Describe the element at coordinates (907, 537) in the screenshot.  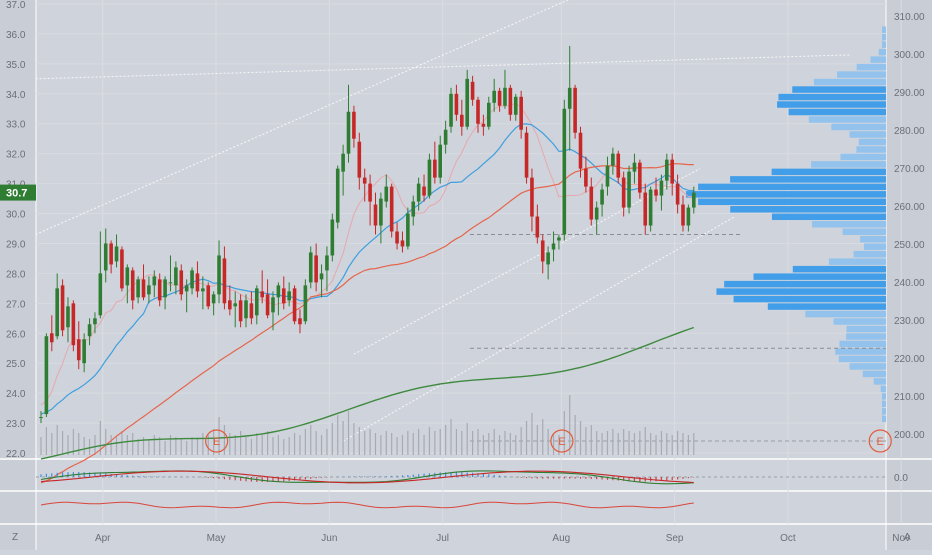
I see `auto-scale-button: A` at that location.